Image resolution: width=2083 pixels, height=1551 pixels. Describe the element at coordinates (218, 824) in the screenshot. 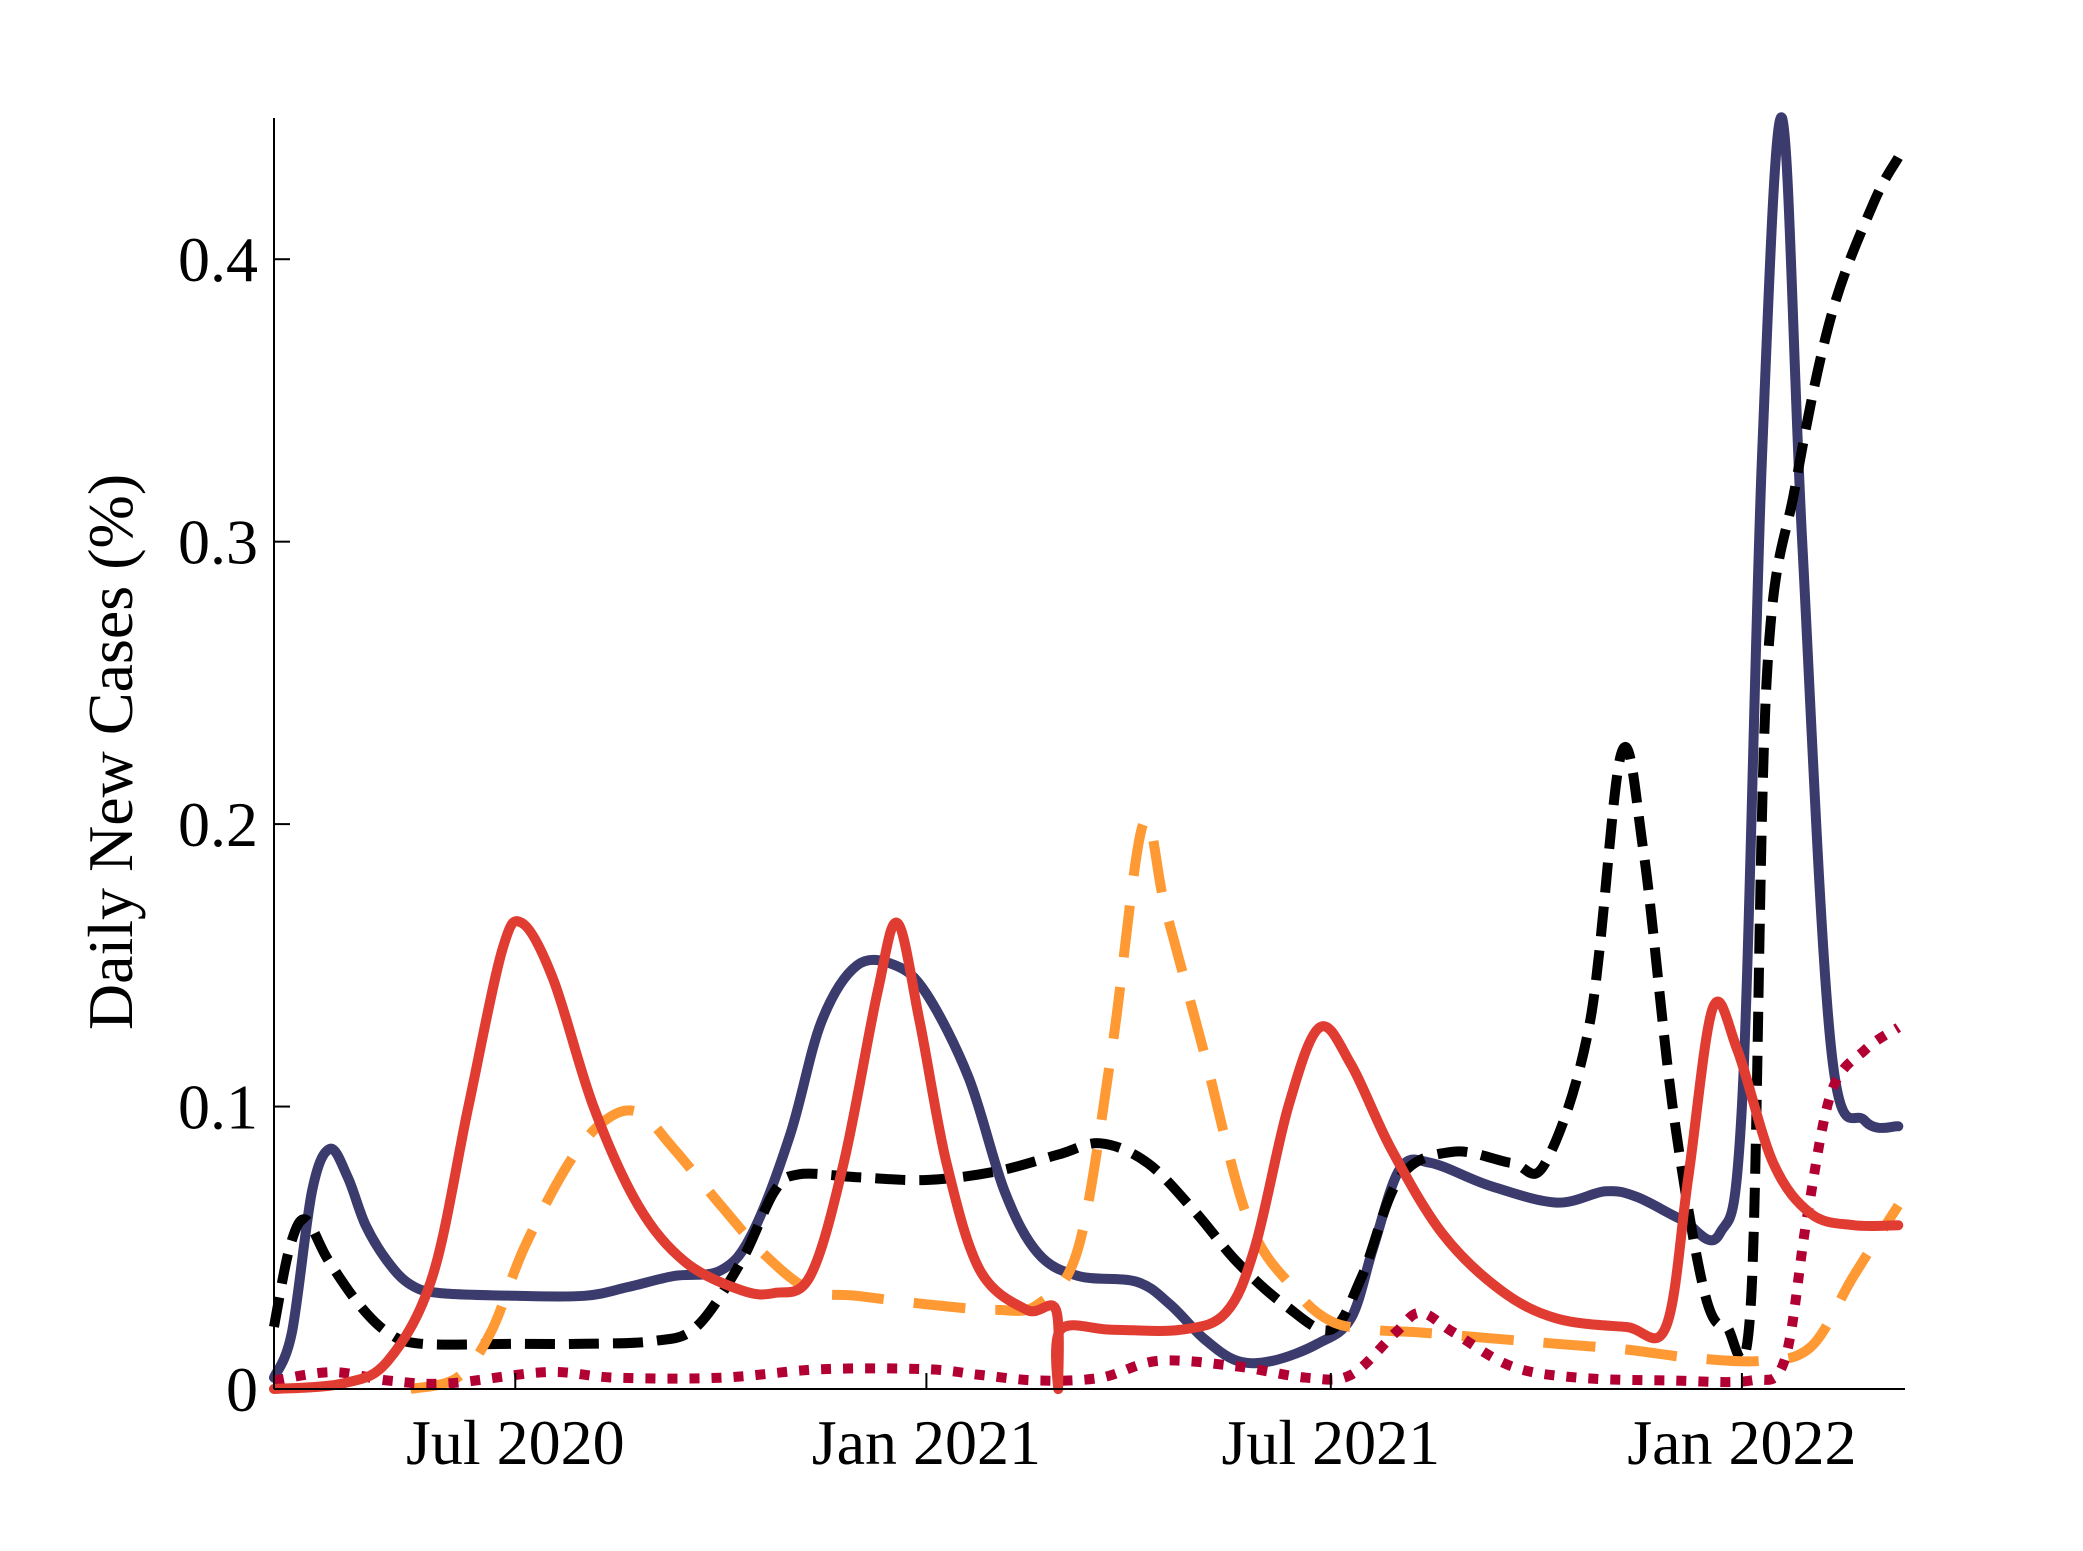

I see `y-tick-label: 0.2` at that location.